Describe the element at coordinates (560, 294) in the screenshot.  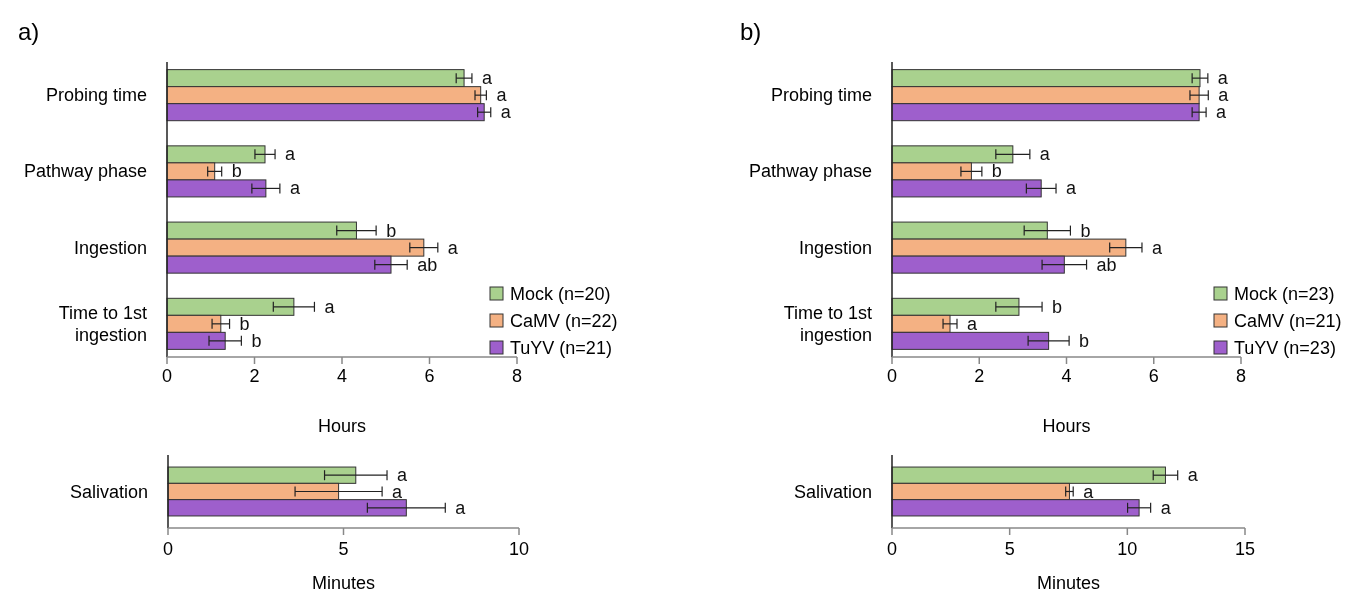
I see `legend-label: Mock (n=20)` at that location.